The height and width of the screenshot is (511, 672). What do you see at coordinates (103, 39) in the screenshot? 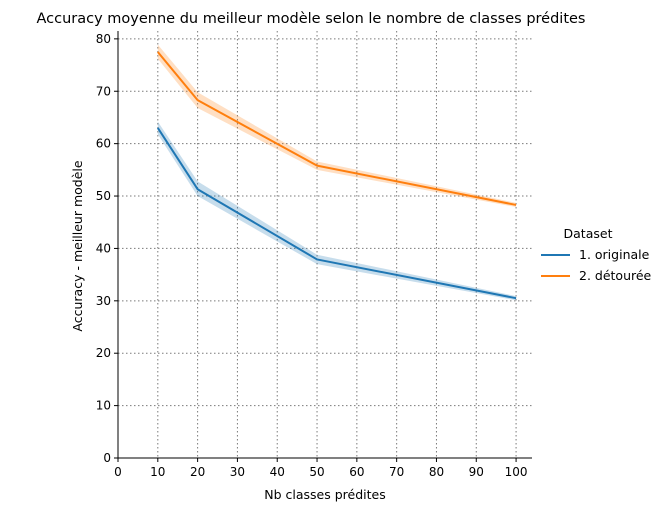
I see `y-tick-label: 80` at bounding box center [103, 39].